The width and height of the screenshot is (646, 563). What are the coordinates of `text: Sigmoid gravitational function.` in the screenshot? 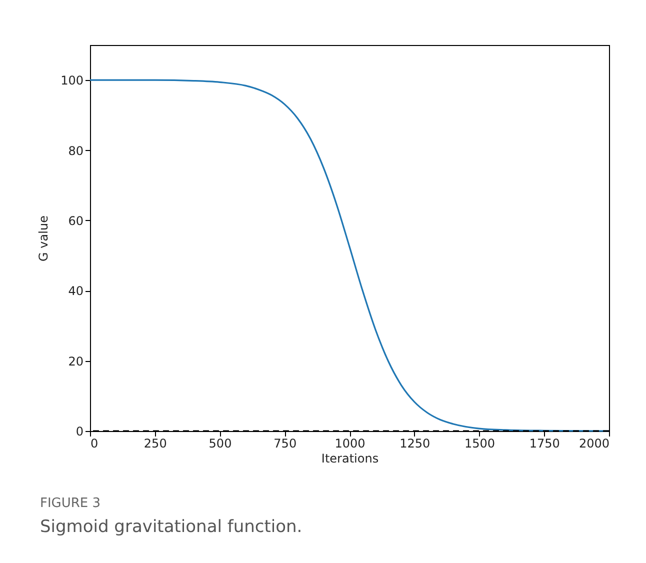 It's located at (171, 527).